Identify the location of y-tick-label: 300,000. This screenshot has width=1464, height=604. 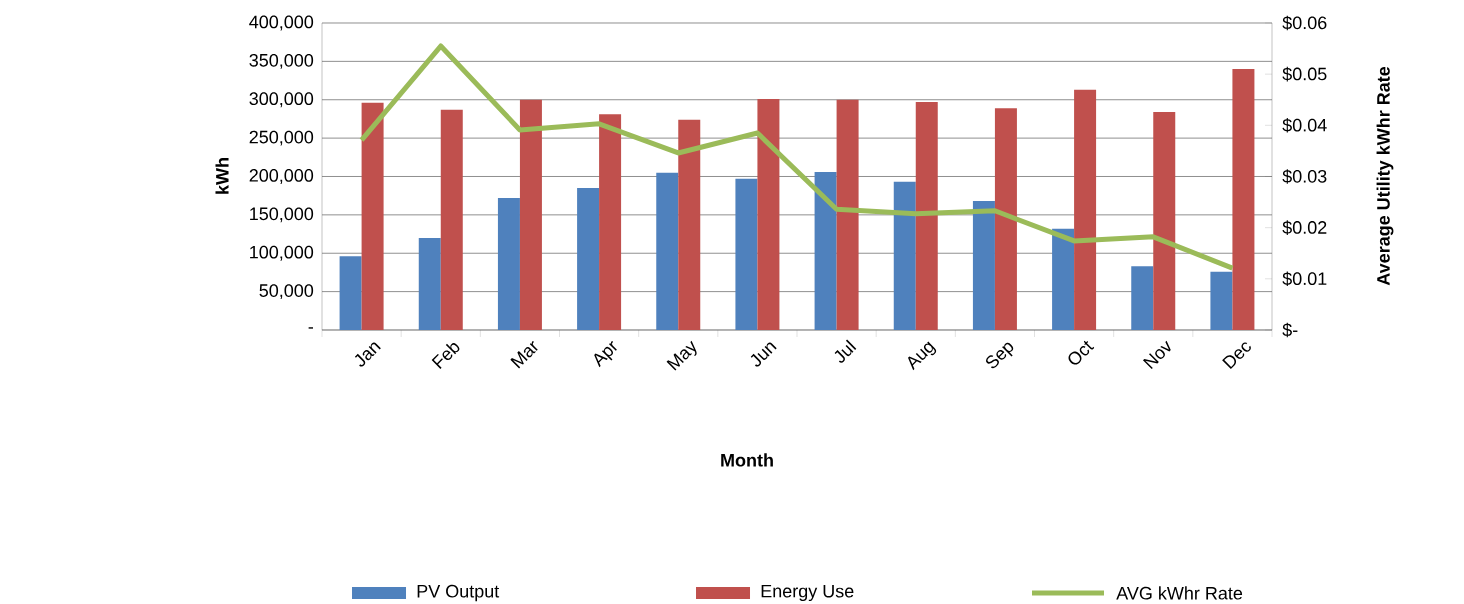
(281, 100).